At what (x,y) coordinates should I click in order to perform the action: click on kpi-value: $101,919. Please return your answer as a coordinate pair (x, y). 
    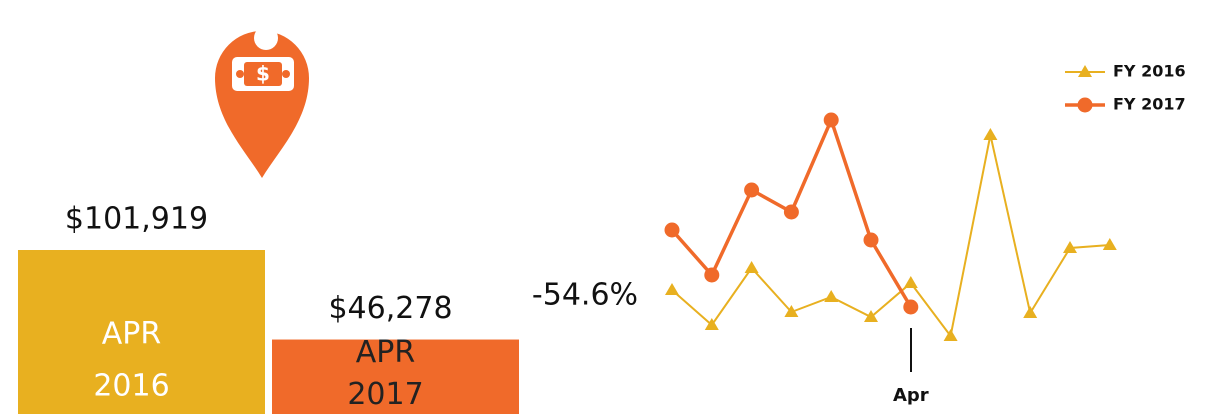
    Looking at the image, I should click on (136, 219).